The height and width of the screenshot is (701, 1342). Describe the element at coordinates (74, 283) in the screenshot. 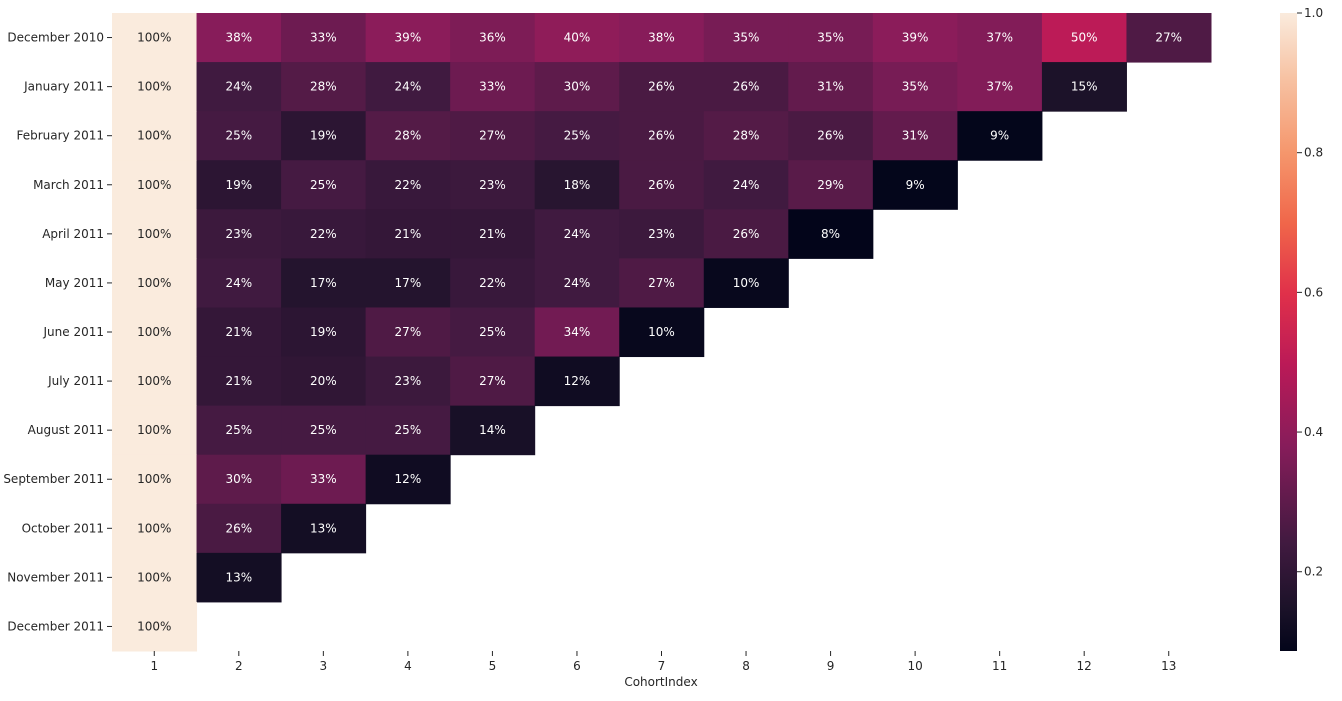

I see `y-tick-label: May 2011` at that location.